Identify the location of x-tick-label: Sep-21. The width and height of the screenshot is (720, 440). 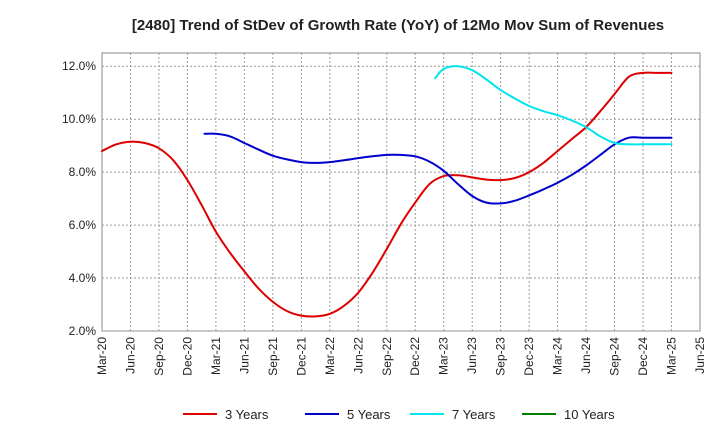
(273, 356).